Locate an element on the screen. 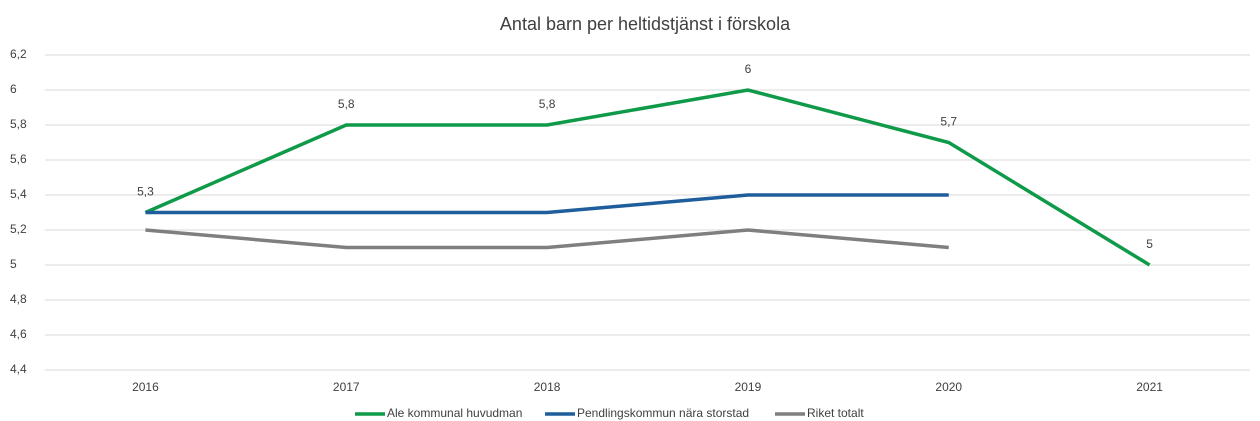  x-tick-label: 2017 is located at coordinates (346, 387).